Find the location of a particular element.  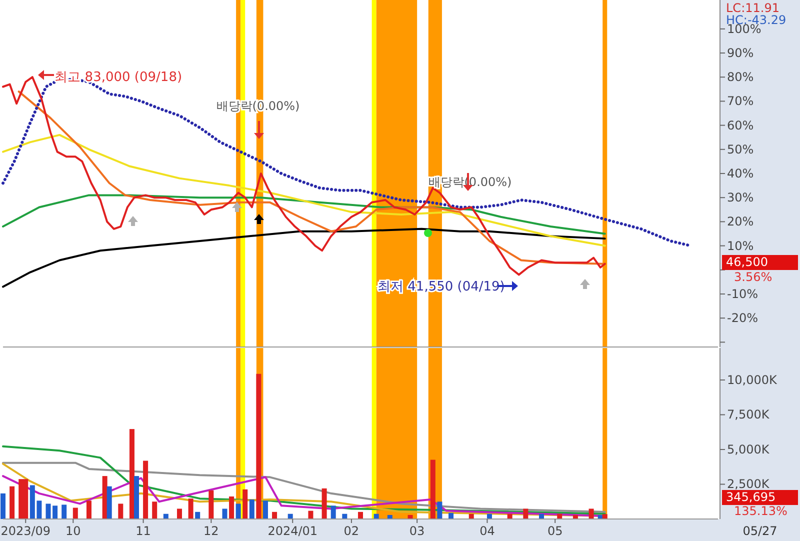

text: 46,500 is located at coordinates (747, 262).